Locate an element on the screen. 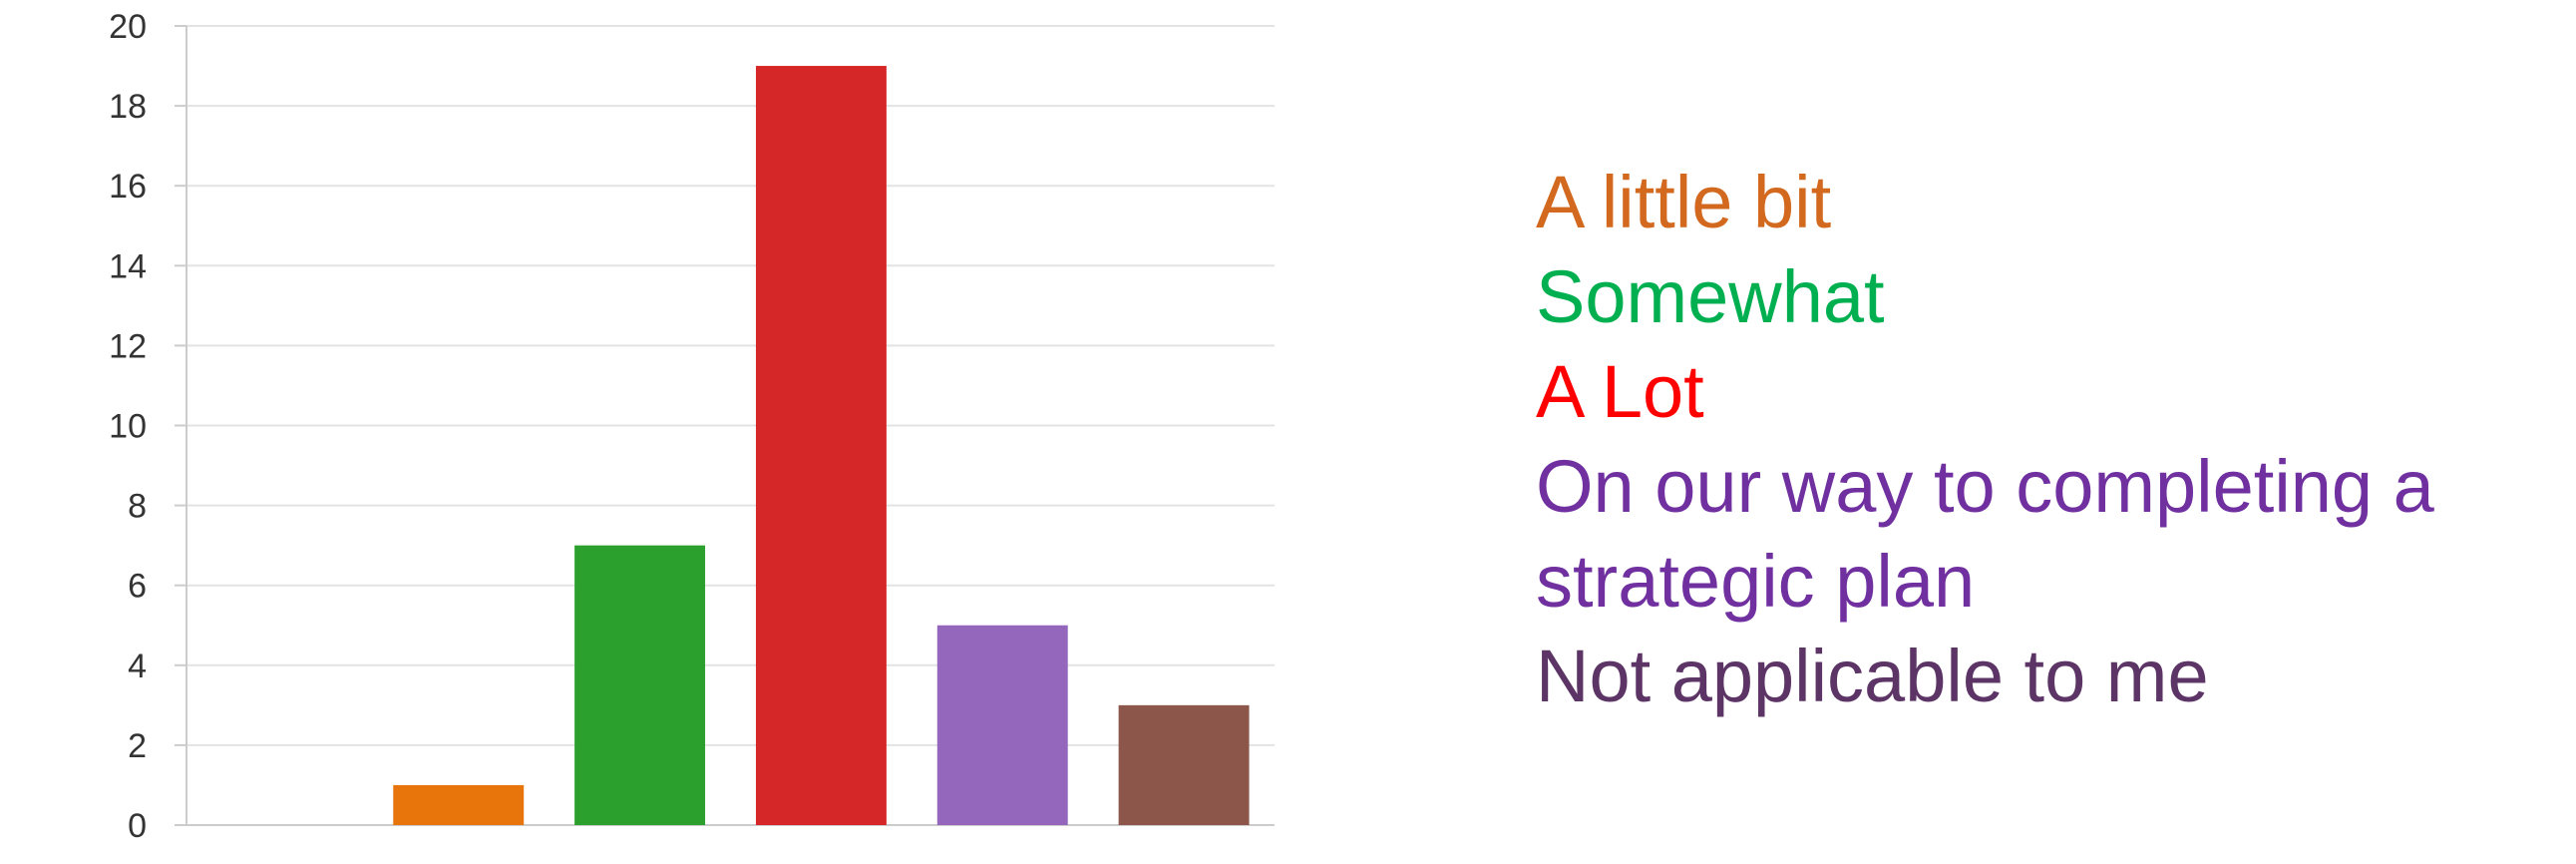 Image resolution: width=2576 pixels, height=864 pixels. y-tick-label: 0 is located at coordinates (137, 826).